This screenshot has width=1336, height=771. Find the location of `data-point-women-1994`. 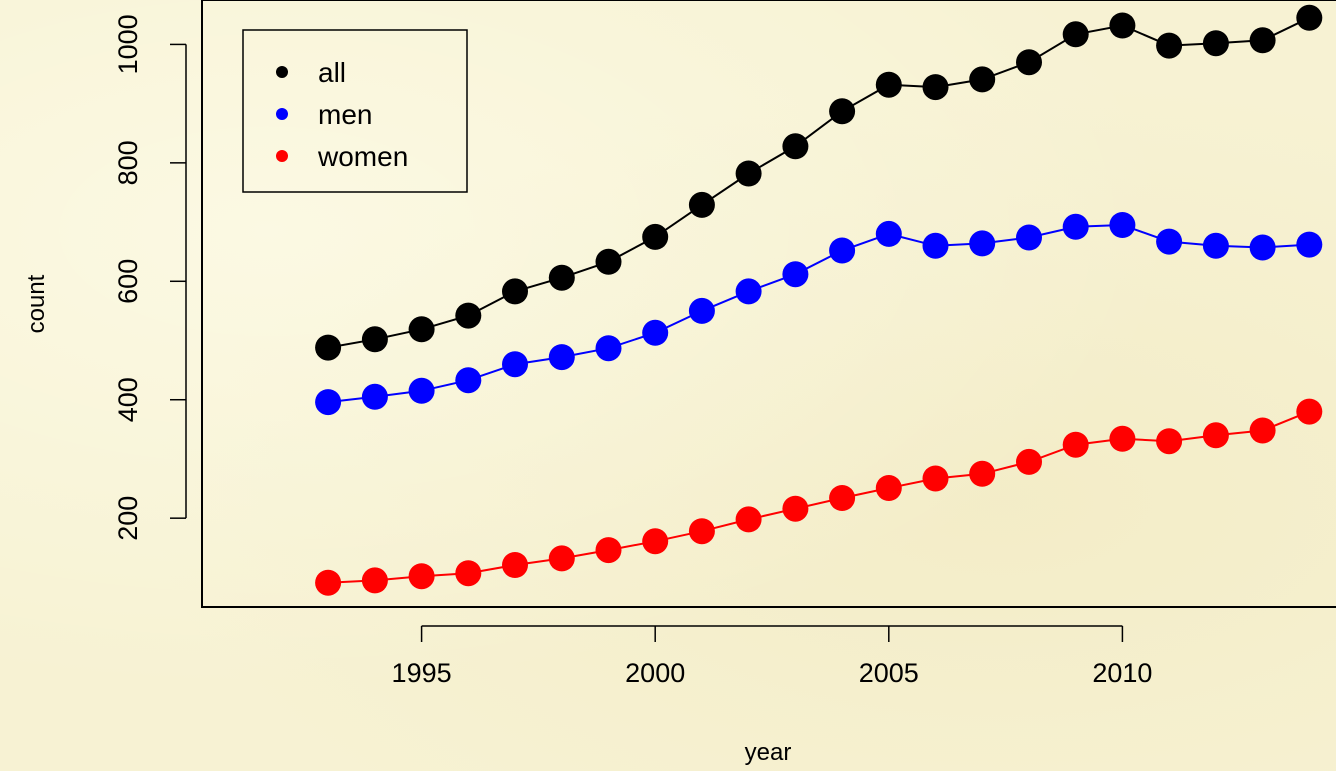

data-point-women-1994 is located at coordinates (374, 580).